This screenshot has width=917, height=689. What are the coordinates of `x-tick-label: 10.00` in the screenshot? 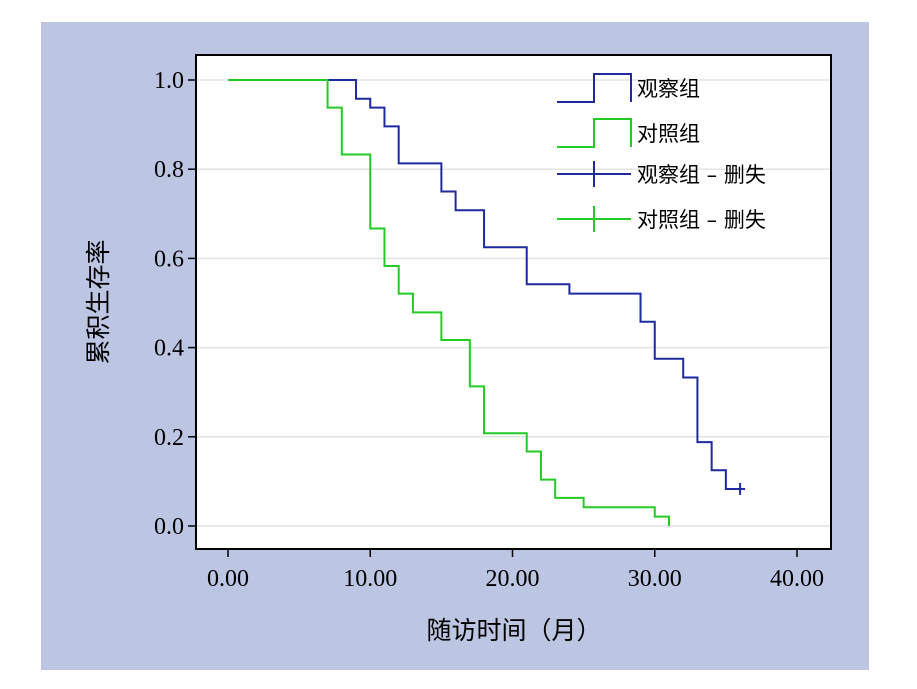 It's located at (370, 579).